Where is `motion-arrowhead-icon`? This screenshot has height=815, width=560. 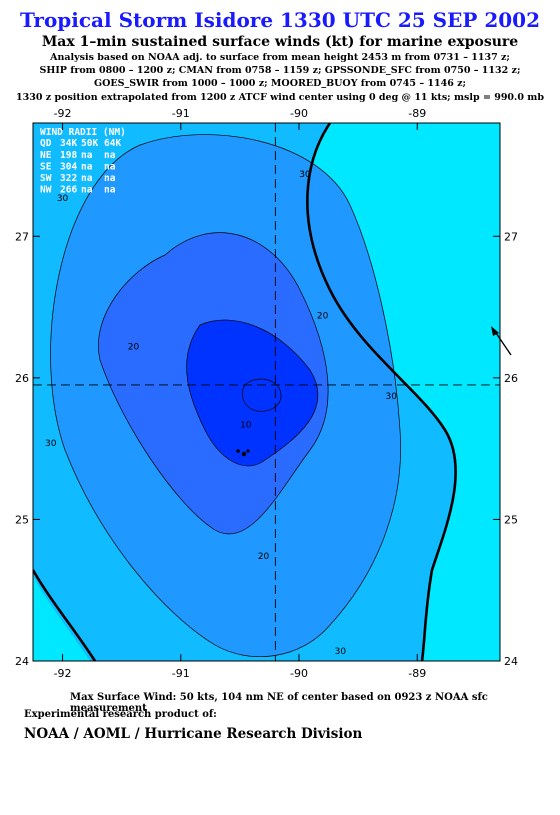 motion-arrowhead-icon is located at coordinates (495, 331).